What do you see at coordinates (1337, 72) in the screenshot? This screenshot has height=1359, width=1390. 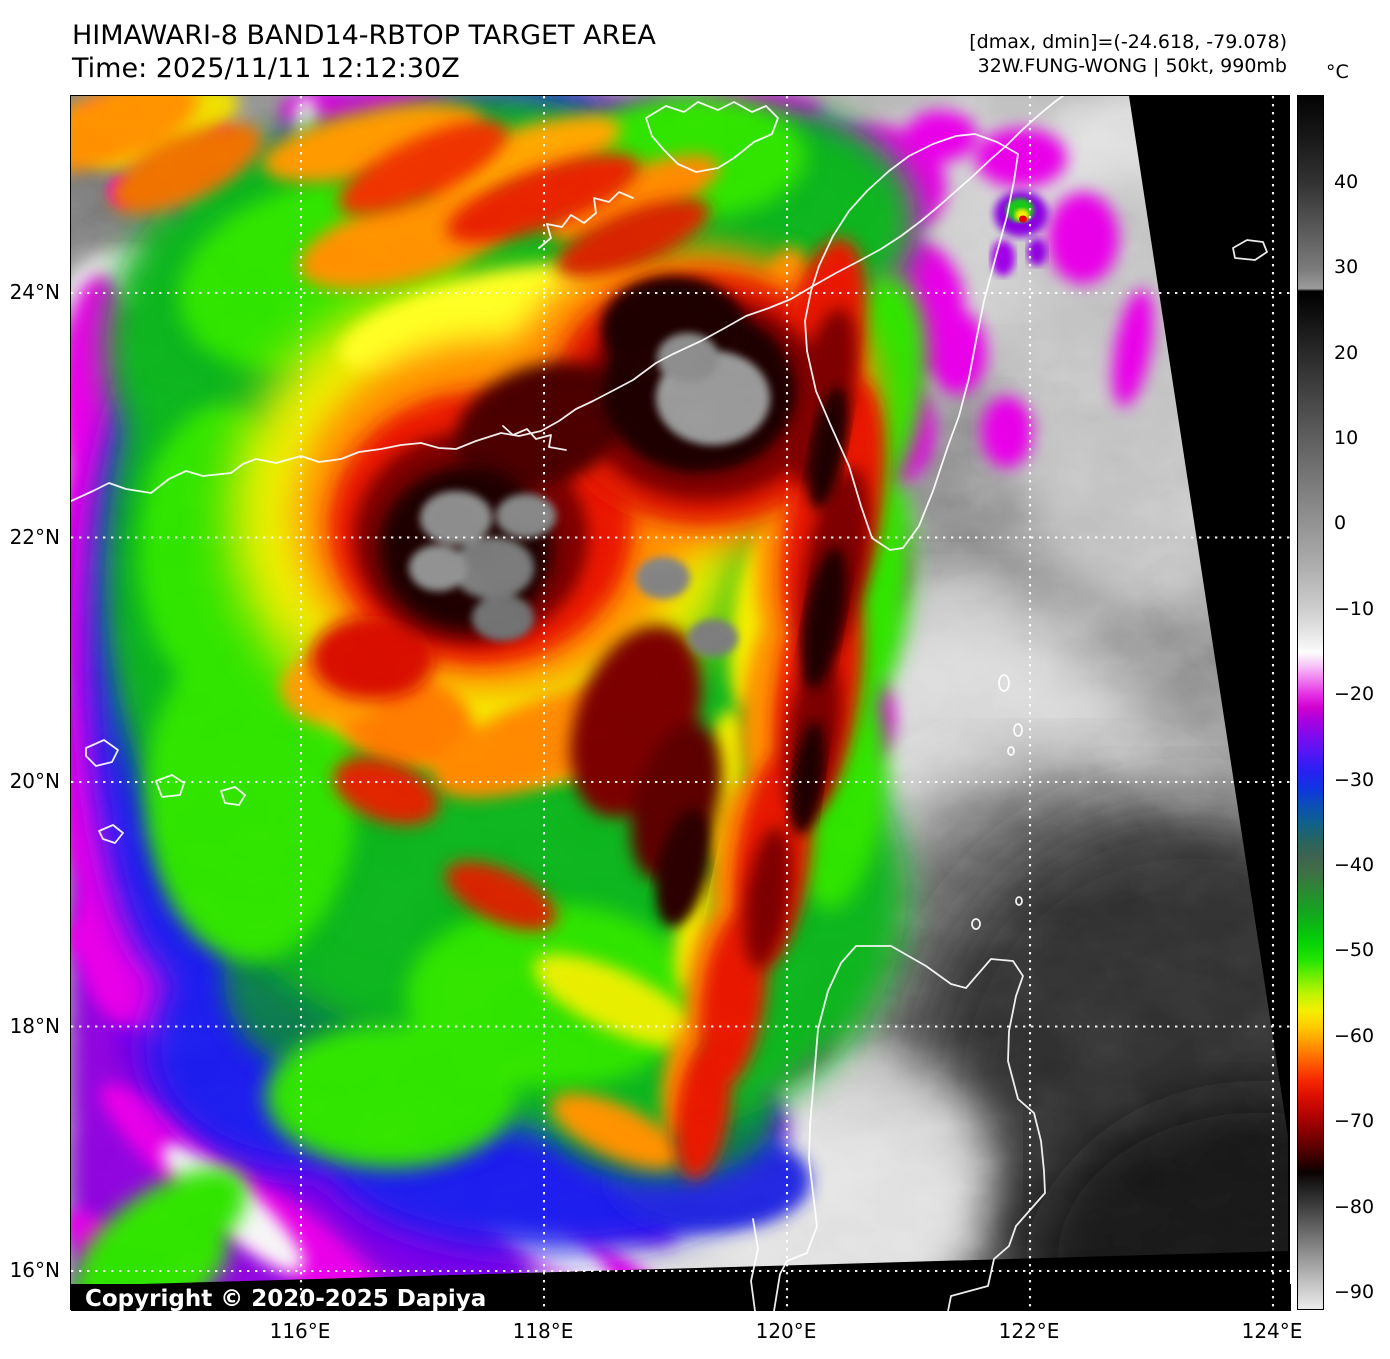 I see `colorbar-unit-label: °C` at bounding box center [1337, 72].